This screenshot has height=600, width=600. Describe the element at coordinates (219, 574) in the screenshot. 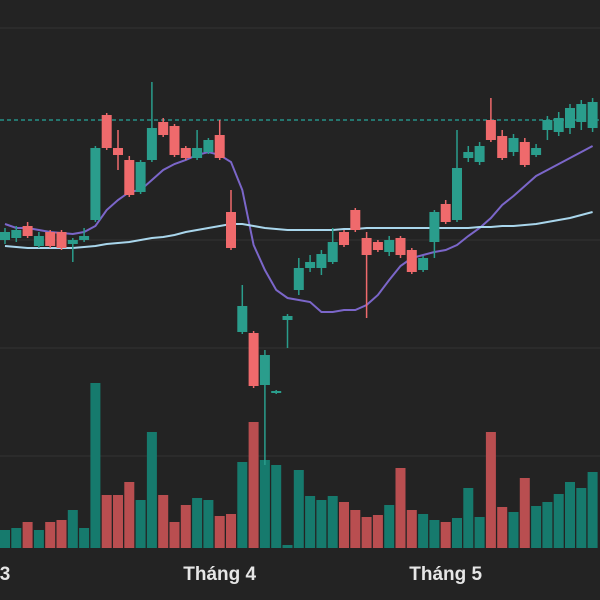

I see `x-tick-label: Tháng 4` at that location.